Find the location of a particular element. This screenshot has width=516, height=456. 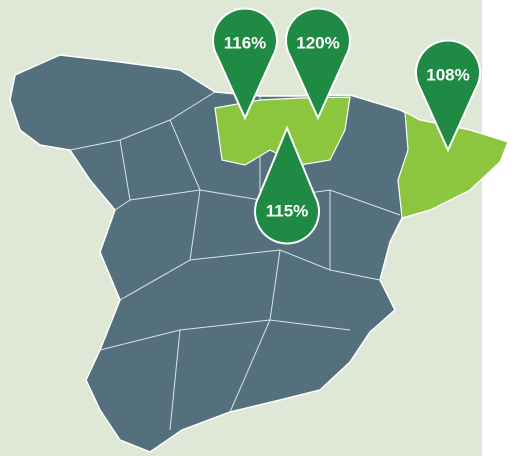

pin-label: 108% is located at coordinates (447, 74).